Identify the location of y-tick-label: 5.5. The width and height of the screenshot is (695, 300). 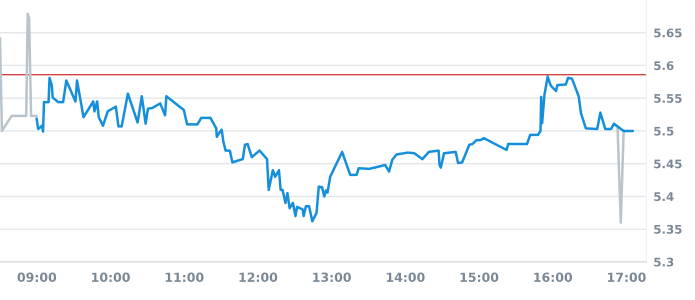
(664, 131).